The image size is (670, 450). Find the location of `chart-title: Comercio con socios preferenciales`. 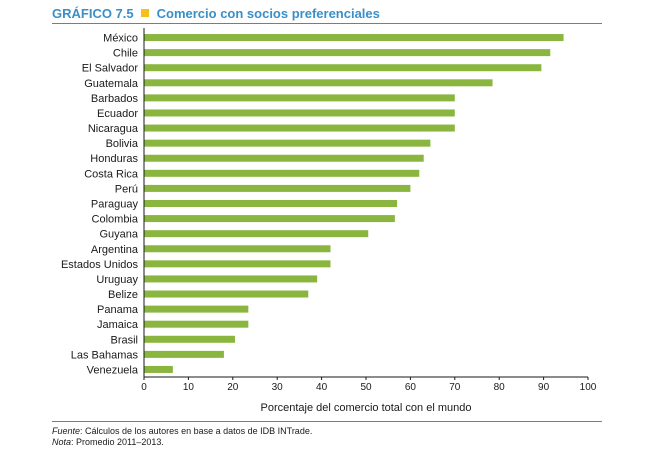

chart-title: Comercio con socios preferenciales is located at coordinates (268, 13).